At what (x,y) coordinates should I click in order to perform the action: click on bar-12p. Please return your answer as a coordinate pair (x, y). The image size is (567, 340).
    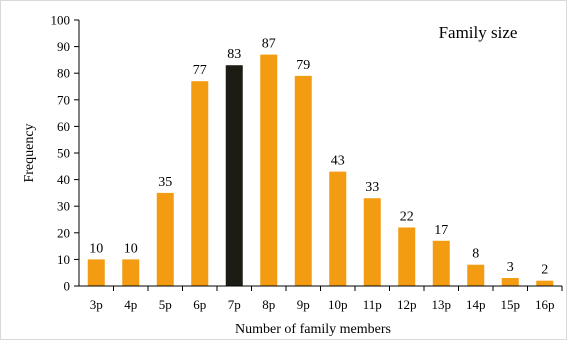
    Looking at the image, I should click on (407, 256).